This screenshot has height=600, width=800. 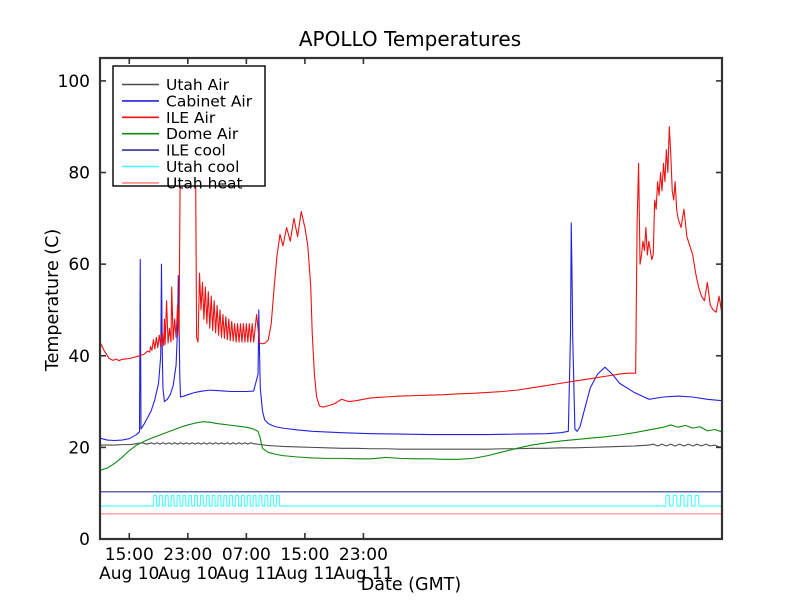 I want to click on chart-title: APOLLO Temperatures, so click(x=410, y=39).